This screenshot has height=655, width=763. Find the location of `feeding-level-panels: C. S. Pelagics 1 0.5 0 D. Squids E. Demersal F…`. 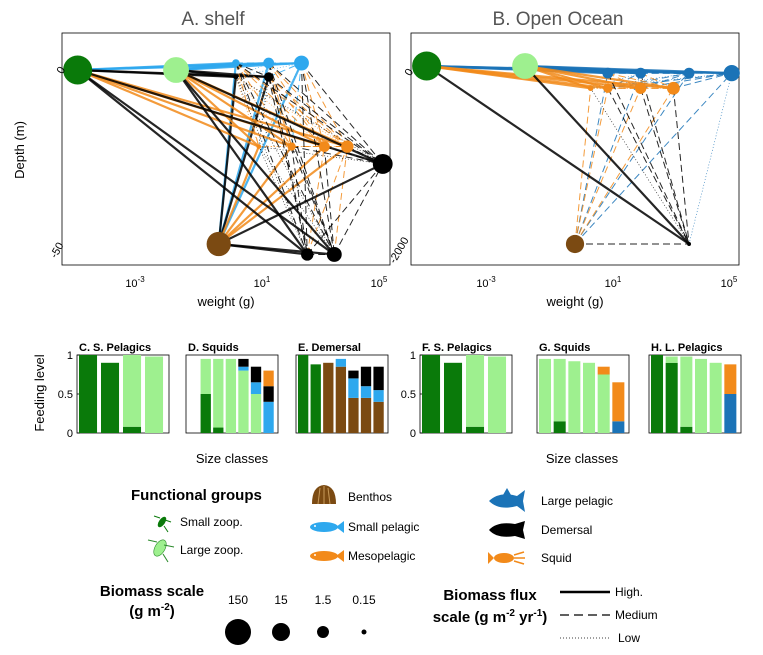

feeding-level-panels: C. S. Pelagics 1 0.5 0 D. Squids E. Demersal F… is located at coordinates (400, 391).